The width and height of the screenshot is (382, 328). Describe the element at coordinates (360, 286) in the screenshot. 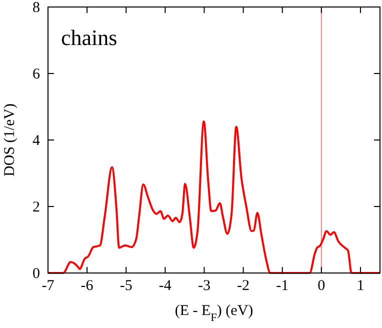

I see `x-tick-label: 1` at that location.